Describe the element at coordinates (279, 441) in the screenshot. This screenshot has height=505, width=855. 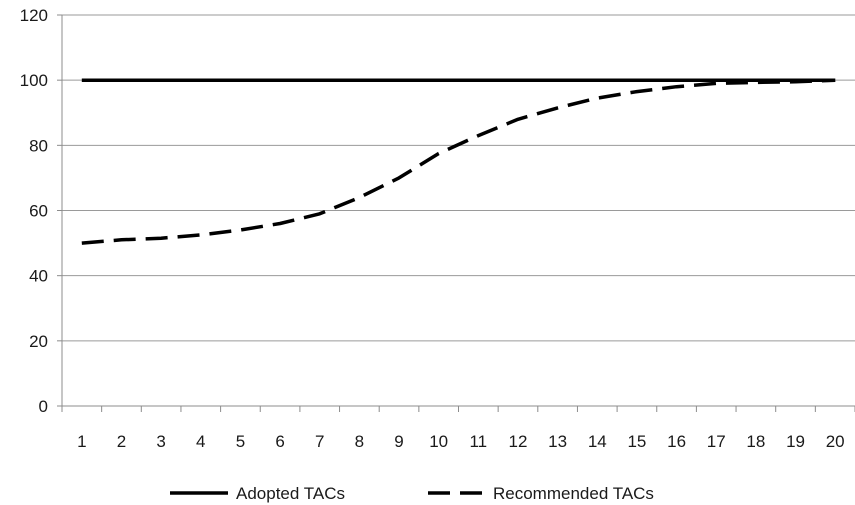
I see `x-tick-label: 6` at that location.